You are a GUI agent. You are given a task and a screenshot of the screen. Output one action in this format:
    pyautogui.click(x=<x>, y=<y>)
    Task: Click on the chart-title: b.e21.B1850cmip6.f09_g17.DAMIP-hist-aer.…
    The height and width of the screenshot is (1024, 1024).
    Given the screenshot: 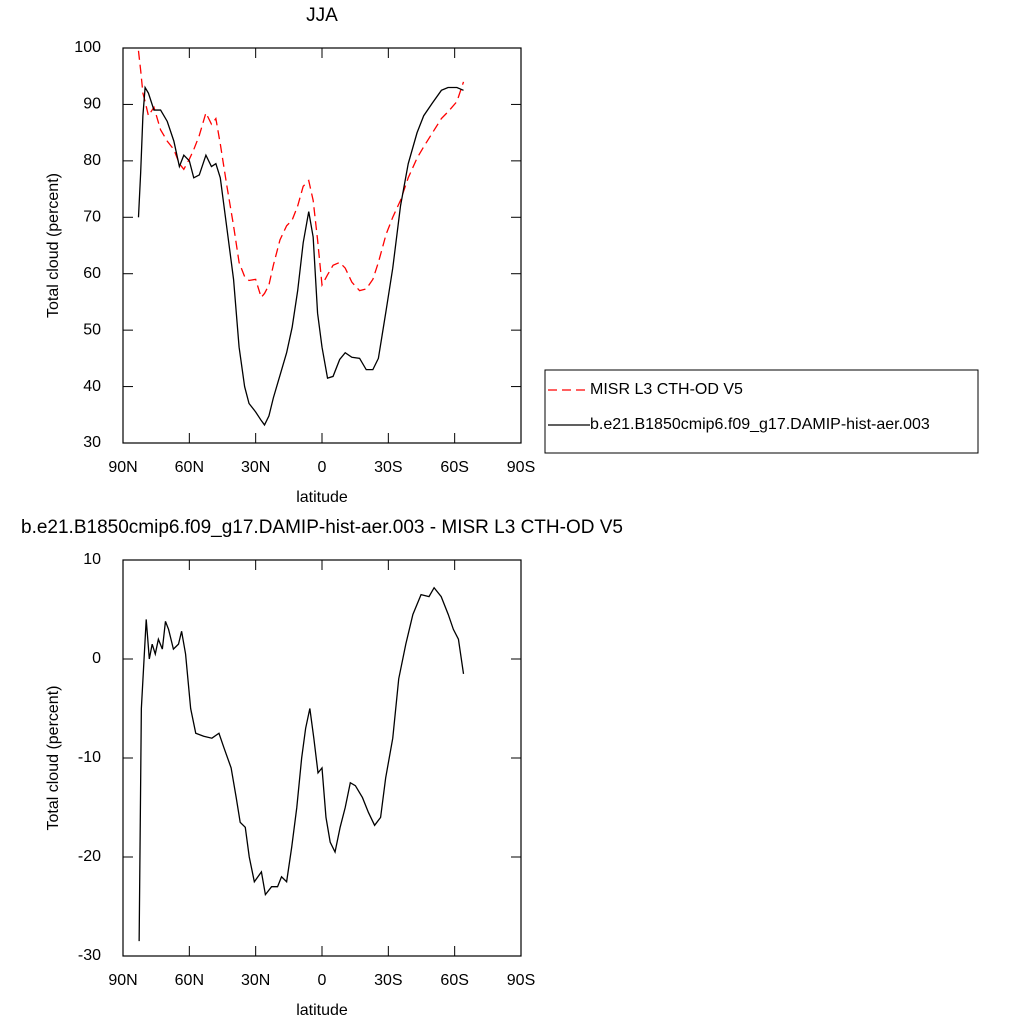 What is the action you would take?
    pyautogui.click(x=322, y=527)
    